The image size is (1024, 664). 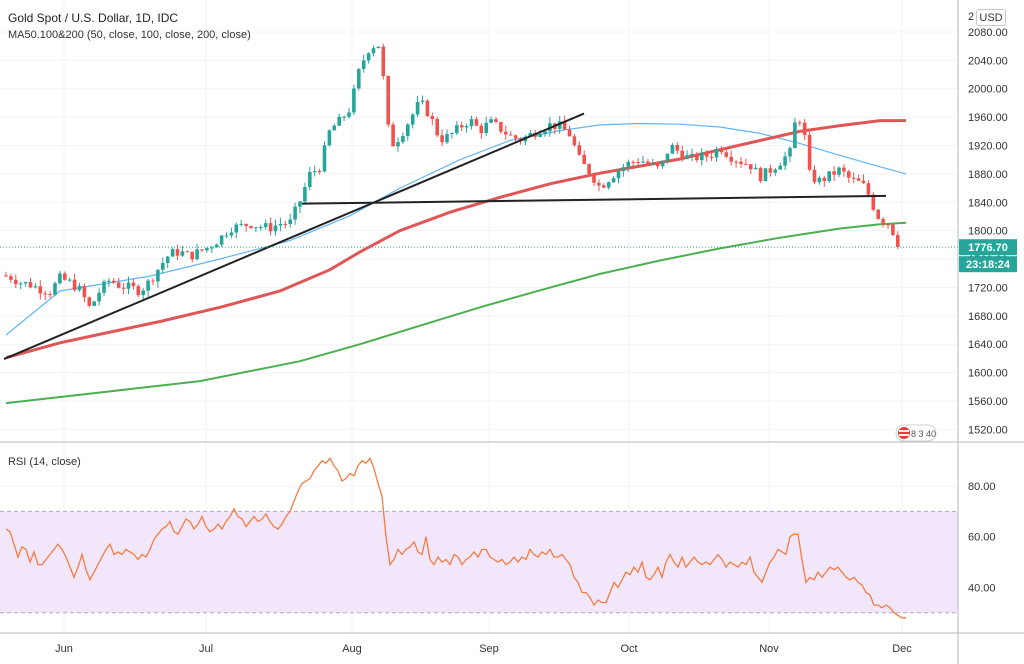 I want to click on price-tick-label: 1840.00, so click(x=988, y=203).